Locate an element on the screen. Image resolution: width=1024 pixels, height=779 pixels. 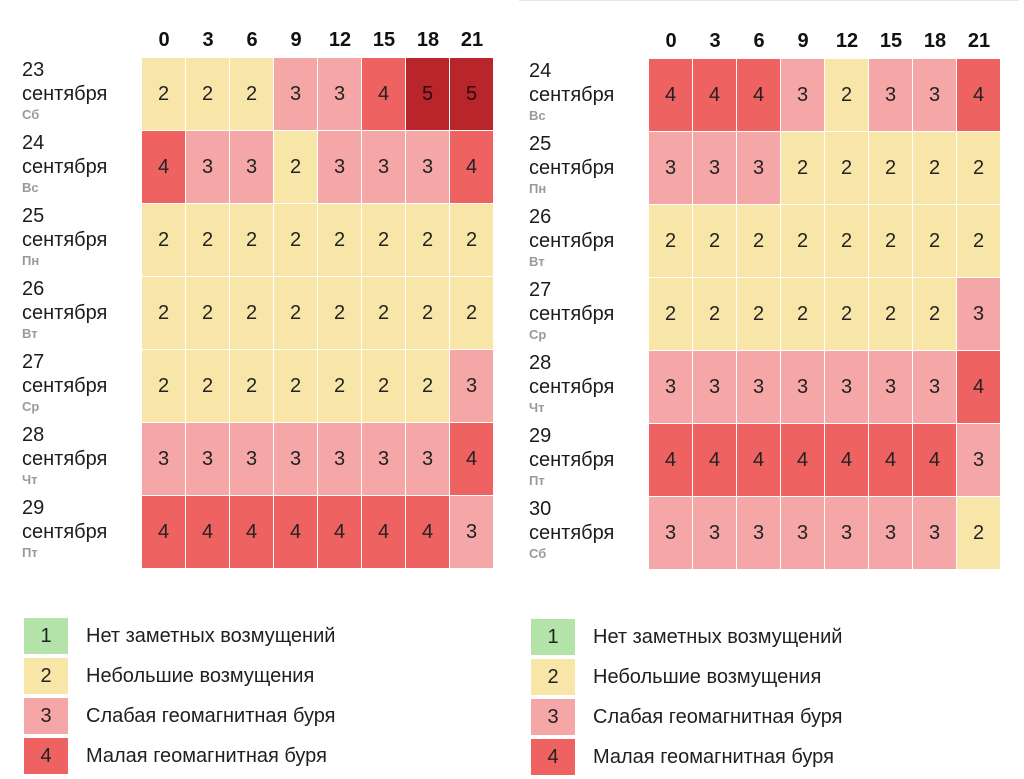
legend-swatch: 1 is located at coordinates (553, 637).